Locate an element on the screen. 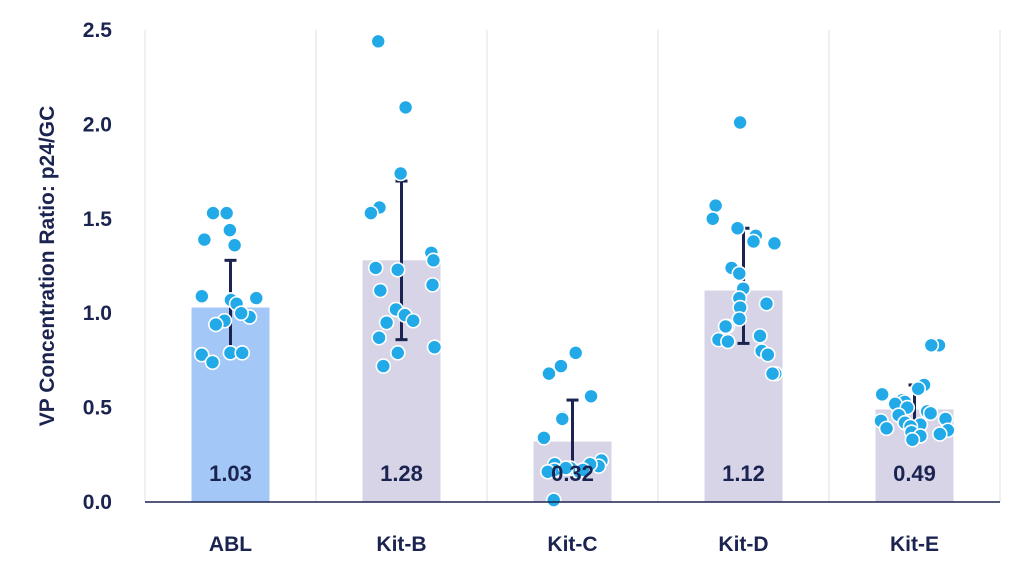 The height and width of the screenshot is (573, 1024). x-tick-label: ABL is located at coordinates (230, 544).